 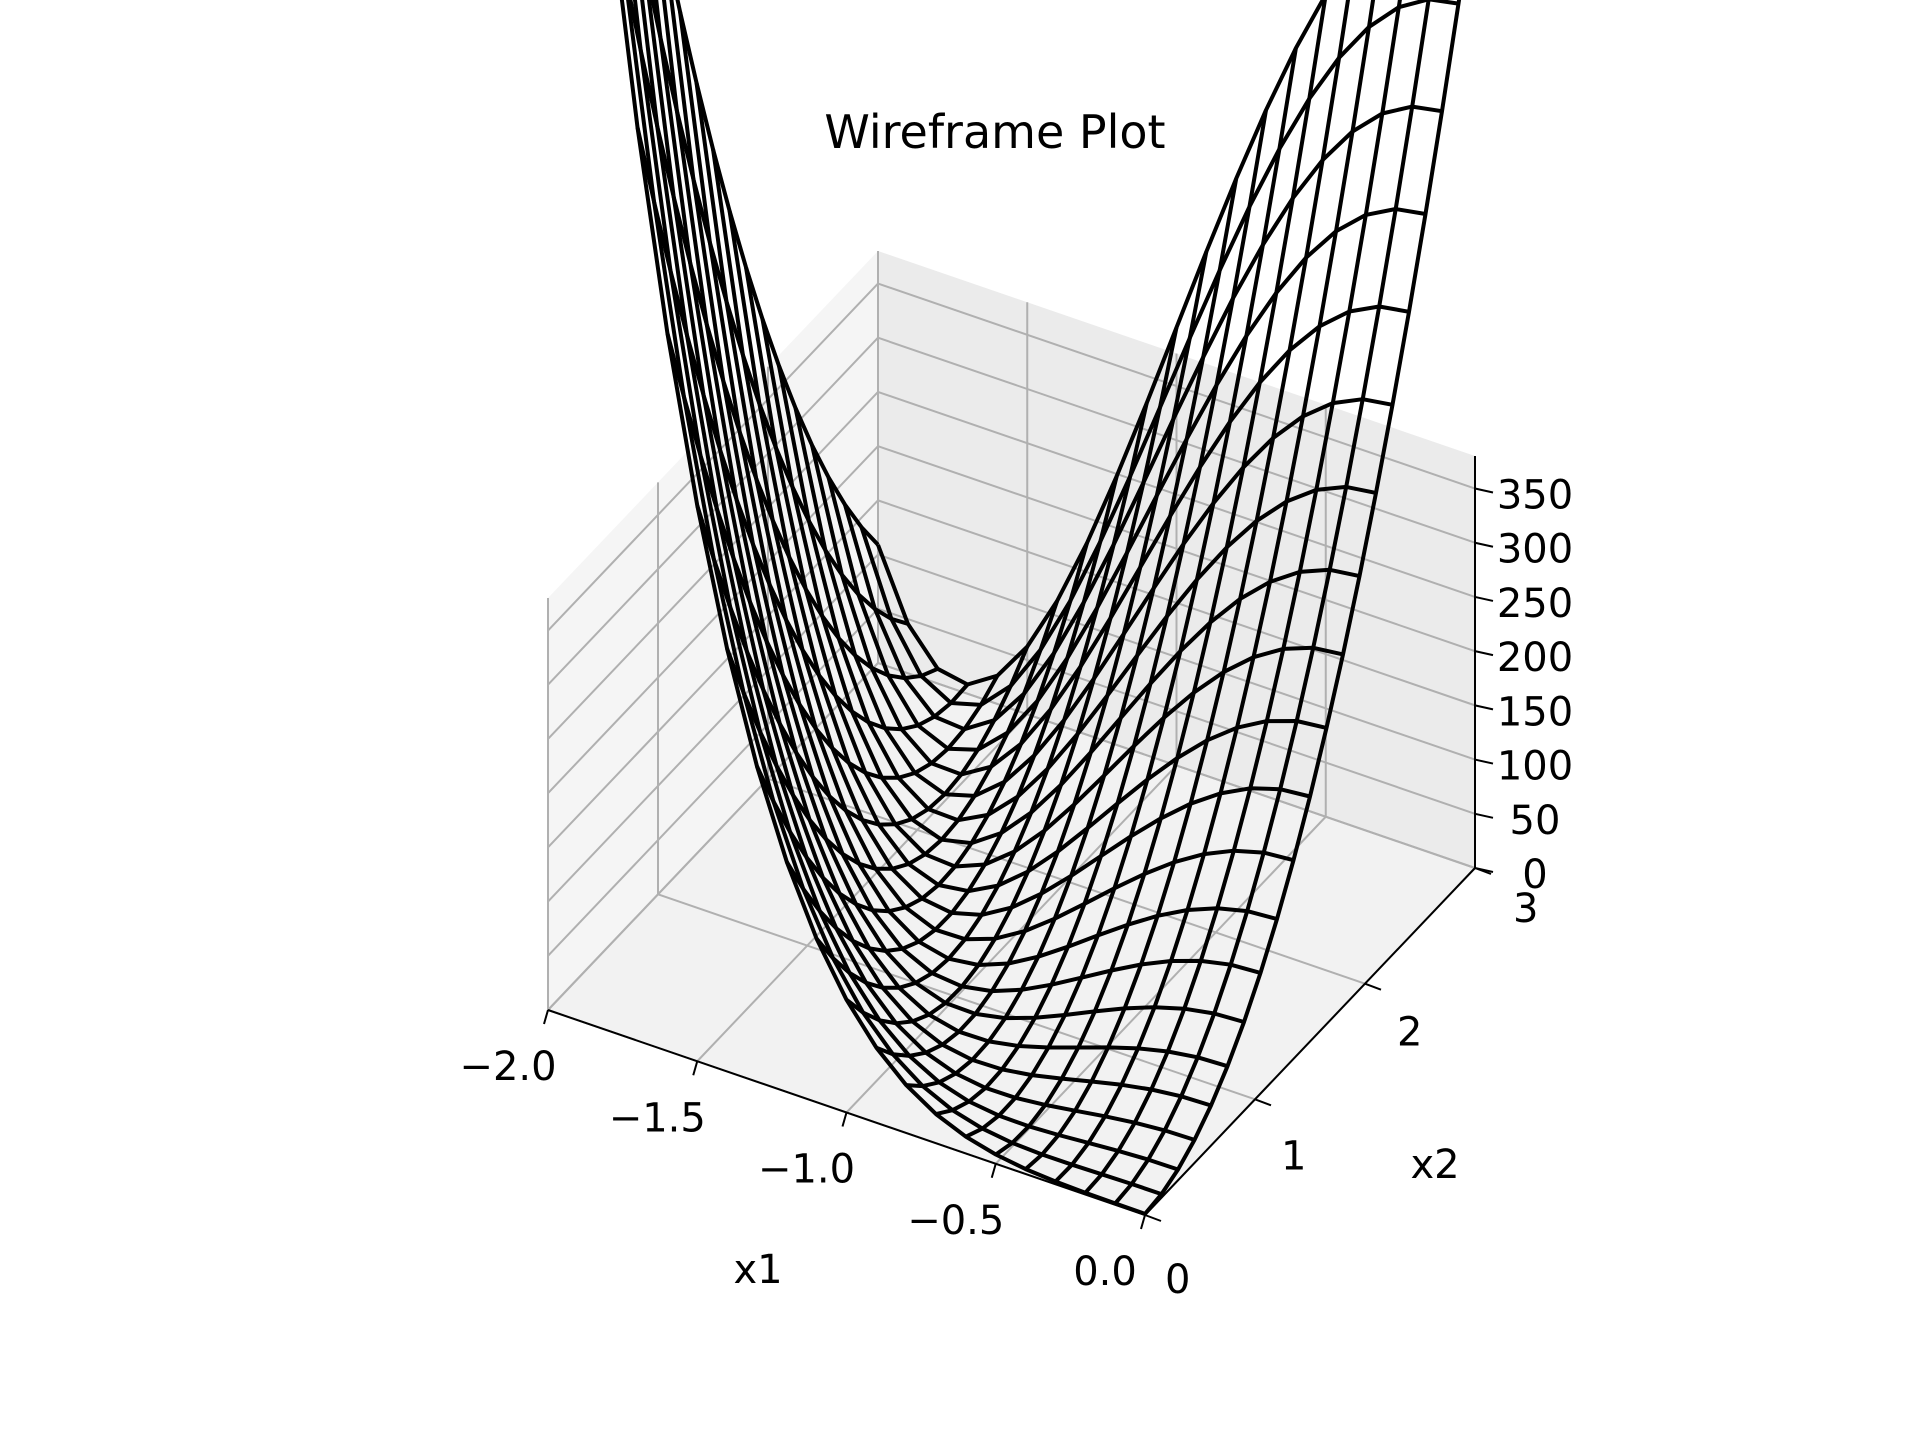 I want to click on z-tick-label: 300, so click(x=1535, y=550).